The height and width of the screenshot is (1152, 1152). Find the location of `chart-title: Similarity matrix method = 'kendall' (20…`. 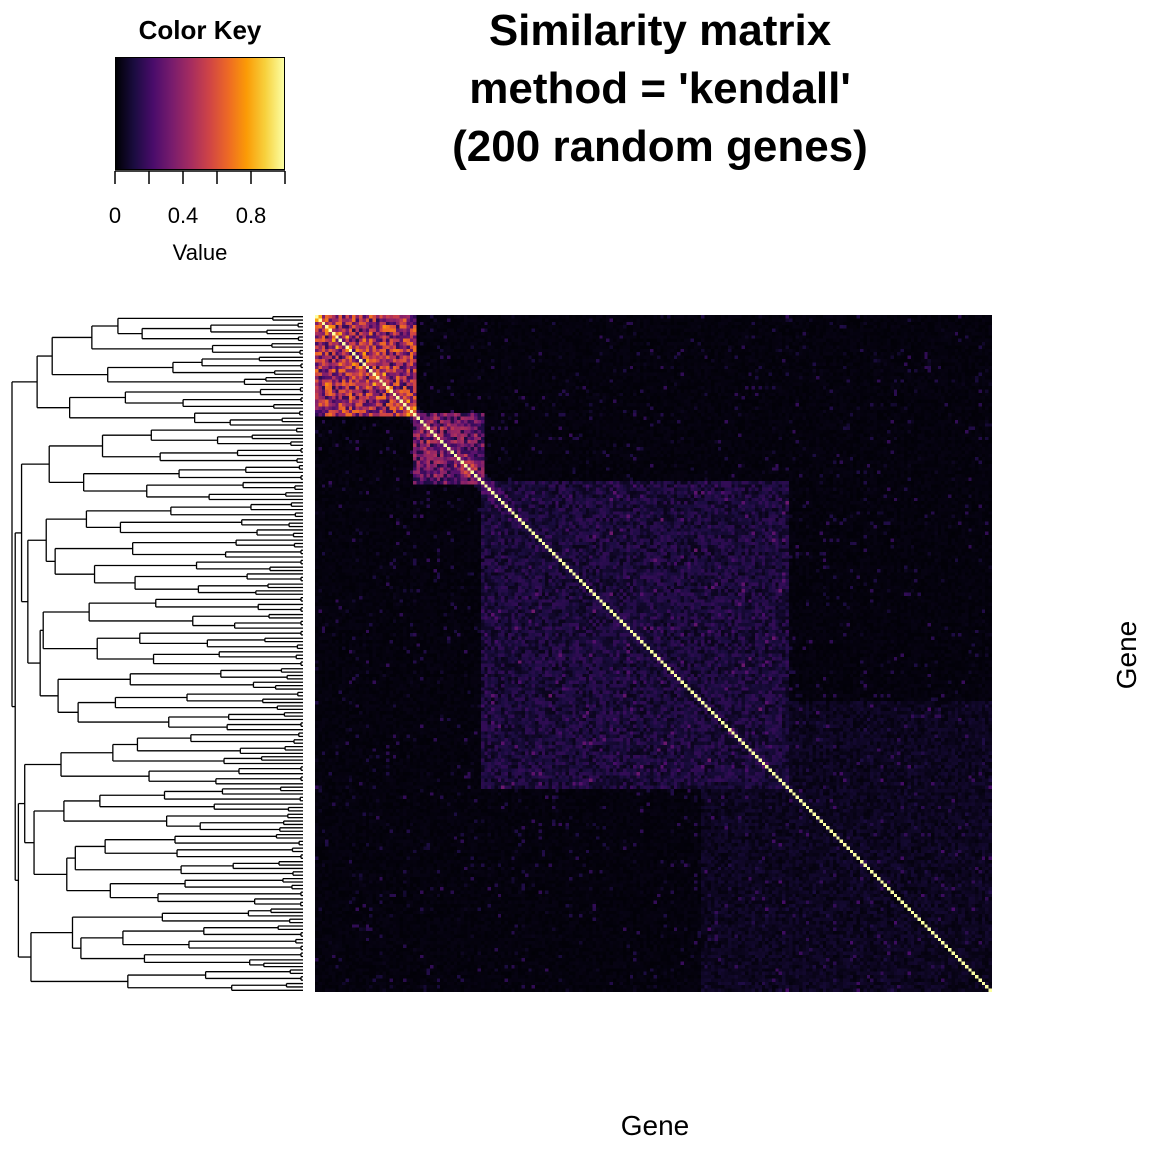

chart-title: Similarity matrix method = 'kendall' (20… is located at coordinates (660, 89).